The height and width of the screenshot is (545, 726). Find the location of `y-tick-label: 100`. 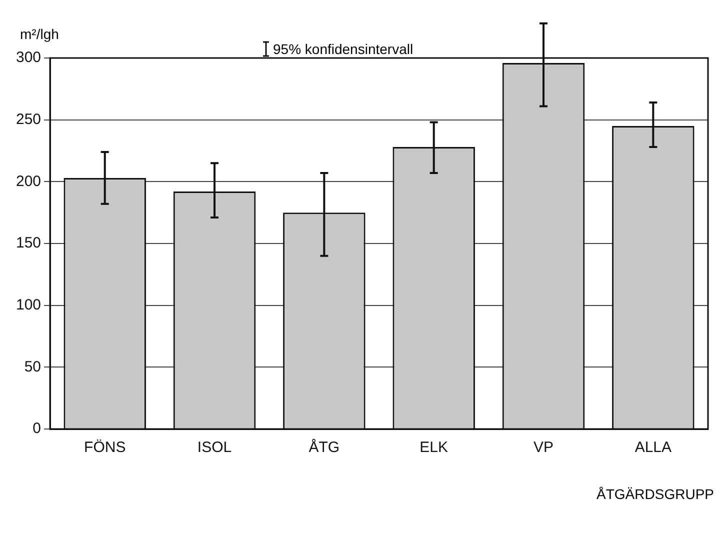

y-tick-label: 100 is located at coordinates (29, 305).